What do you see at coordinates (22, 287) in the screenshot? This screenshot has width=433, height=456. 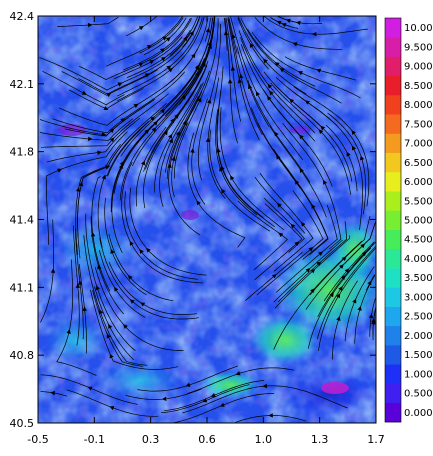 I see `y-tick-label: 41.1` at bounding box center [22, 287].